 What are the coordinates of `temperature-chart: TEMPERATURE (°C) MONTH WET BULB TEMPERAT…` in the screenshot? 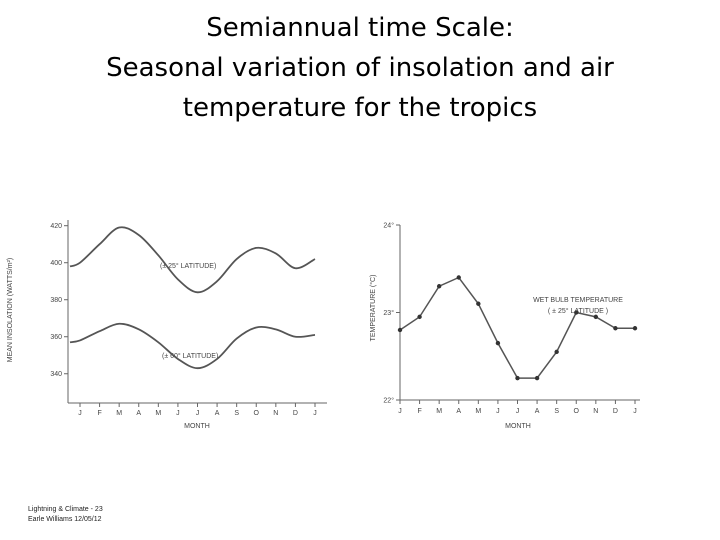 It's located at (504, 326).